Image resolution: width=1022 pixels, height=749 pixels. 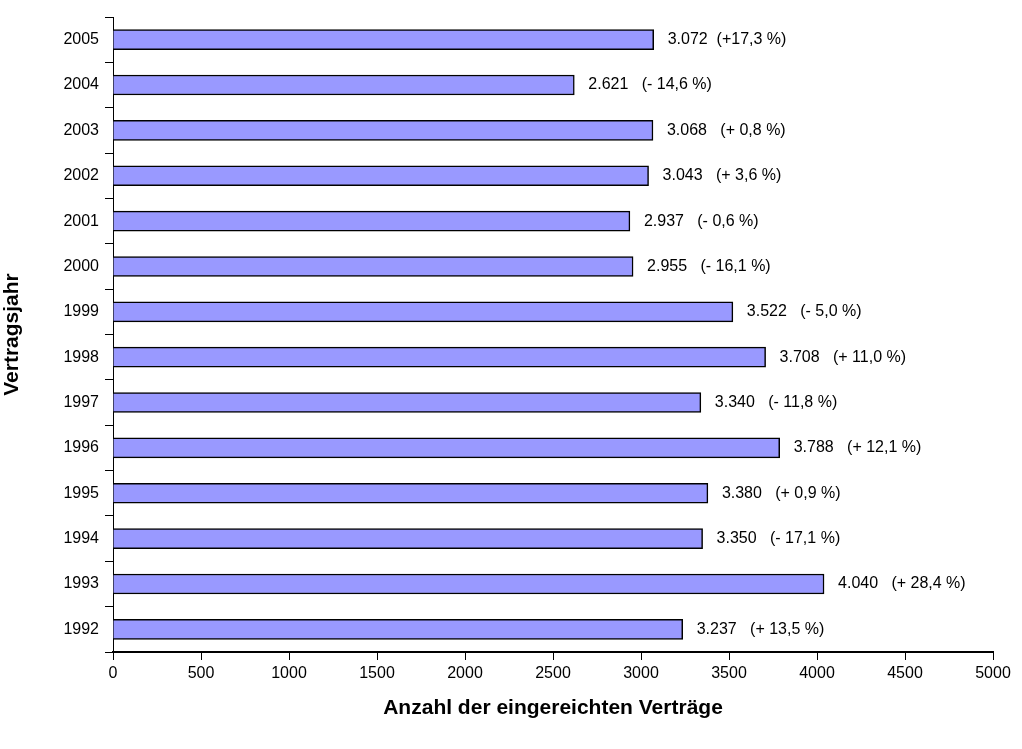 What do you see at coordinates (701, 220) in the screenshot?
I see `data-label: 2.937 (- 0,6 %)` at bounding box center [701, 220].